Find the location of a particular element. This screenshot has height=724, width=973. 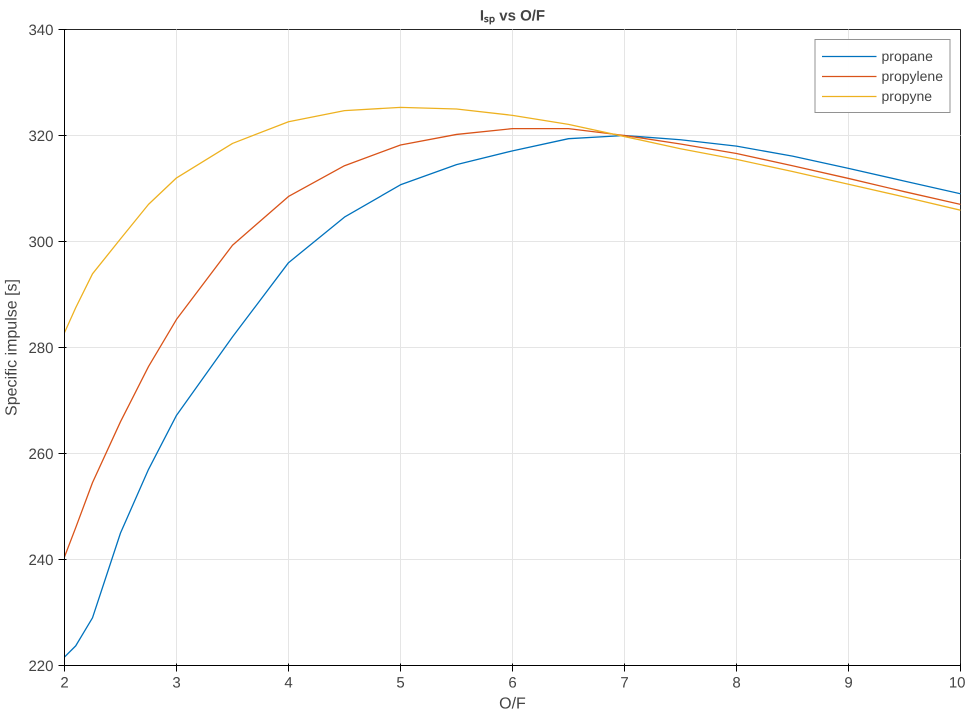

legend-label: propyne is located at coordinates (907, 96).